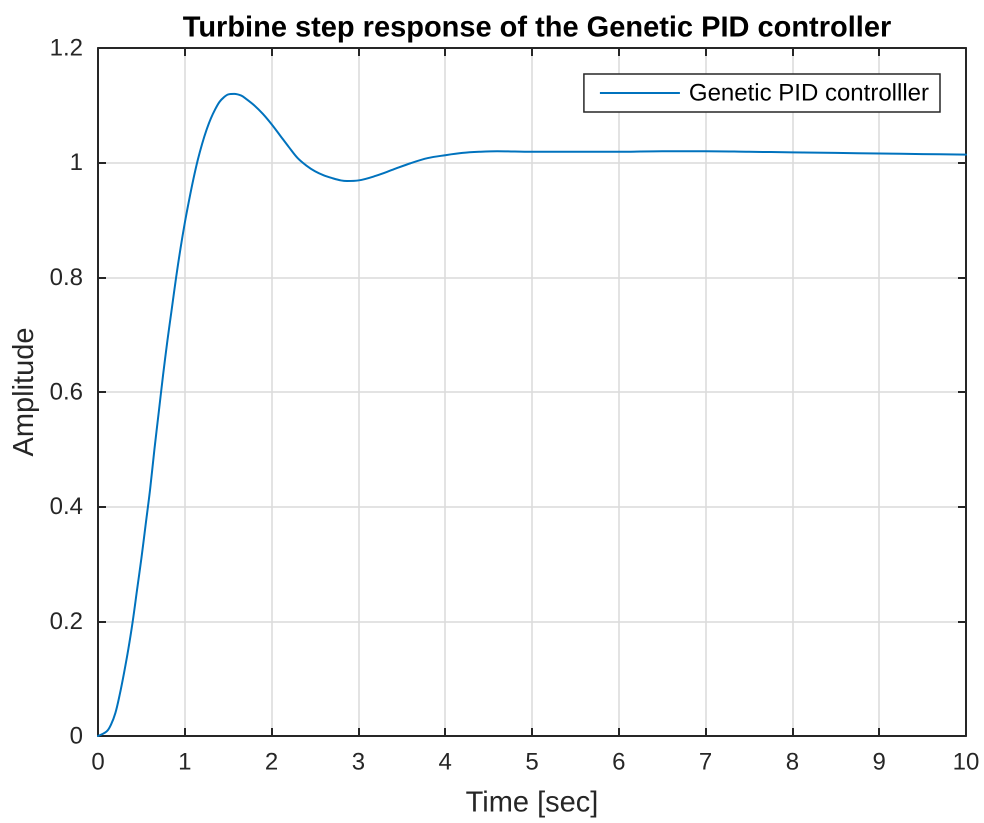 The width and height of the screenshot is (984, 823). I want to click on legend-label: Genetic PID controlller, so click(809, 93).